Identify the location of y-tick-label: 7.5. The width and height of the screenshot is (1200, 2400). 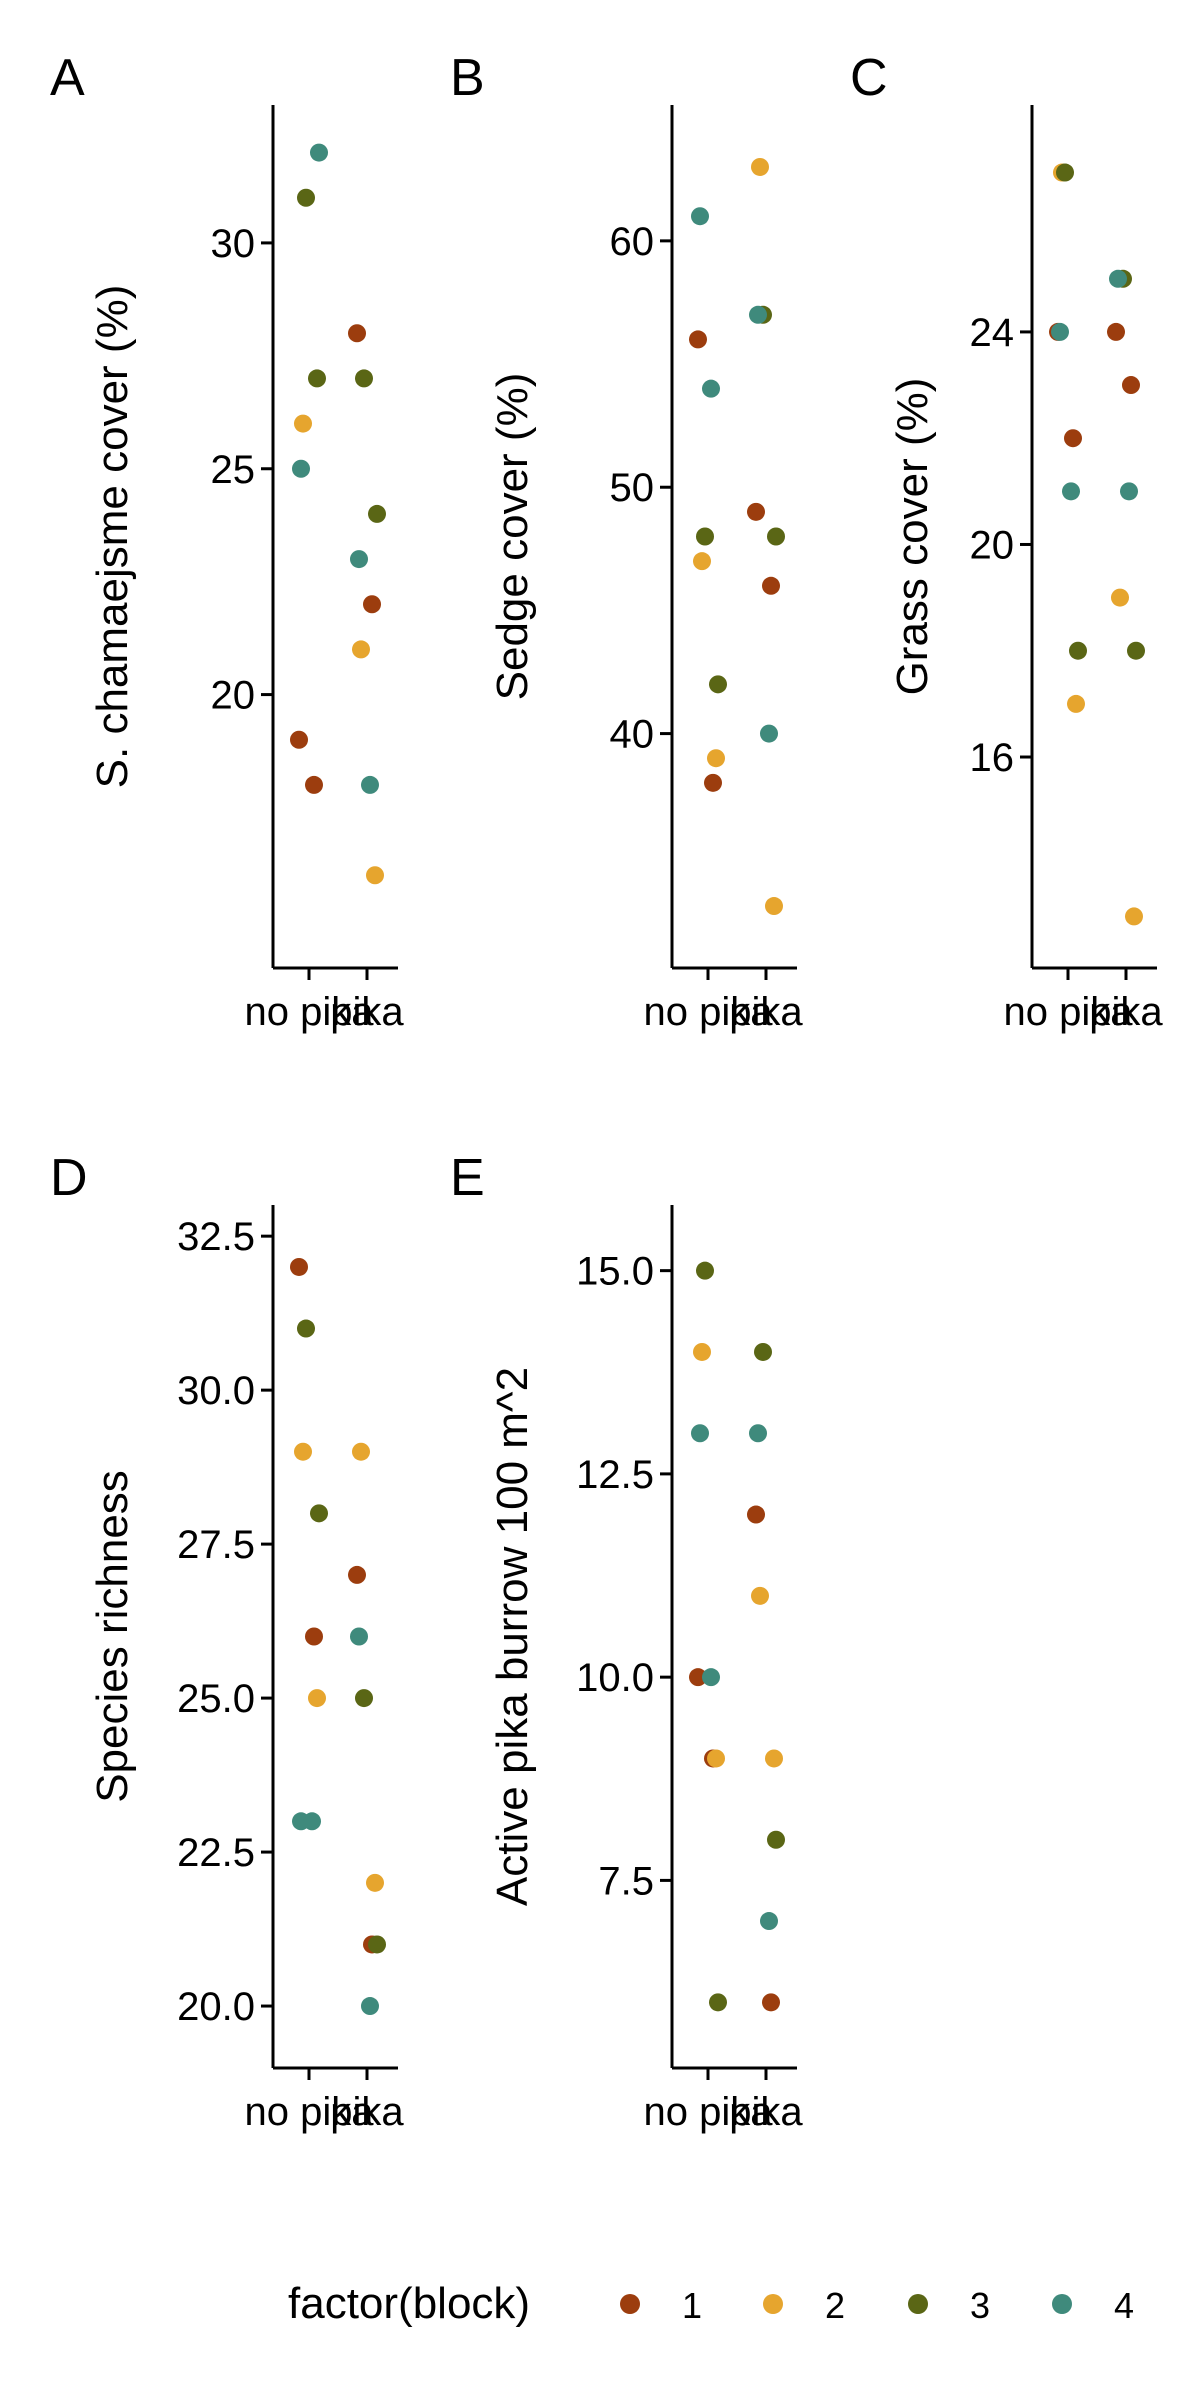
(626, 1881).